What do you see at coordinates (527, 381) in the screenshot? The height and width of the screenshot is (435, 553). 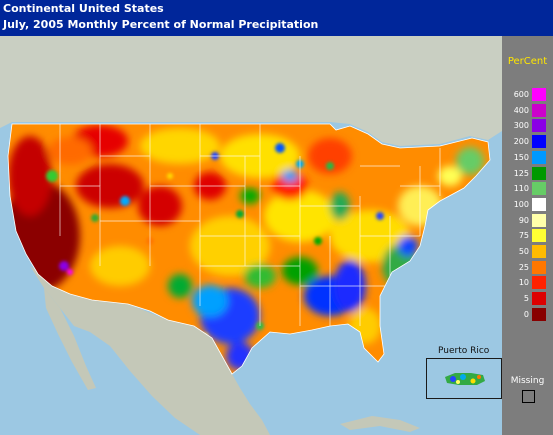 I see `missing-label: Missing` at bounding box center [527, 381].